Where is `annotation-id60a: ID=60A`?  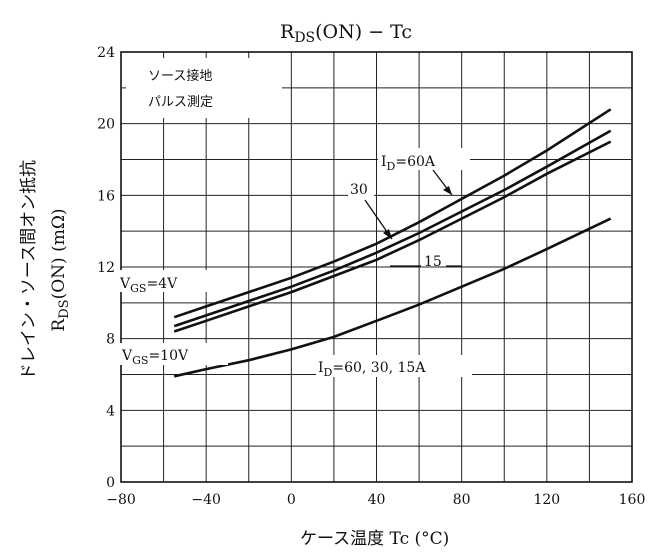
annotation-id60a: ID=60A is located at coordinates (408, 163).